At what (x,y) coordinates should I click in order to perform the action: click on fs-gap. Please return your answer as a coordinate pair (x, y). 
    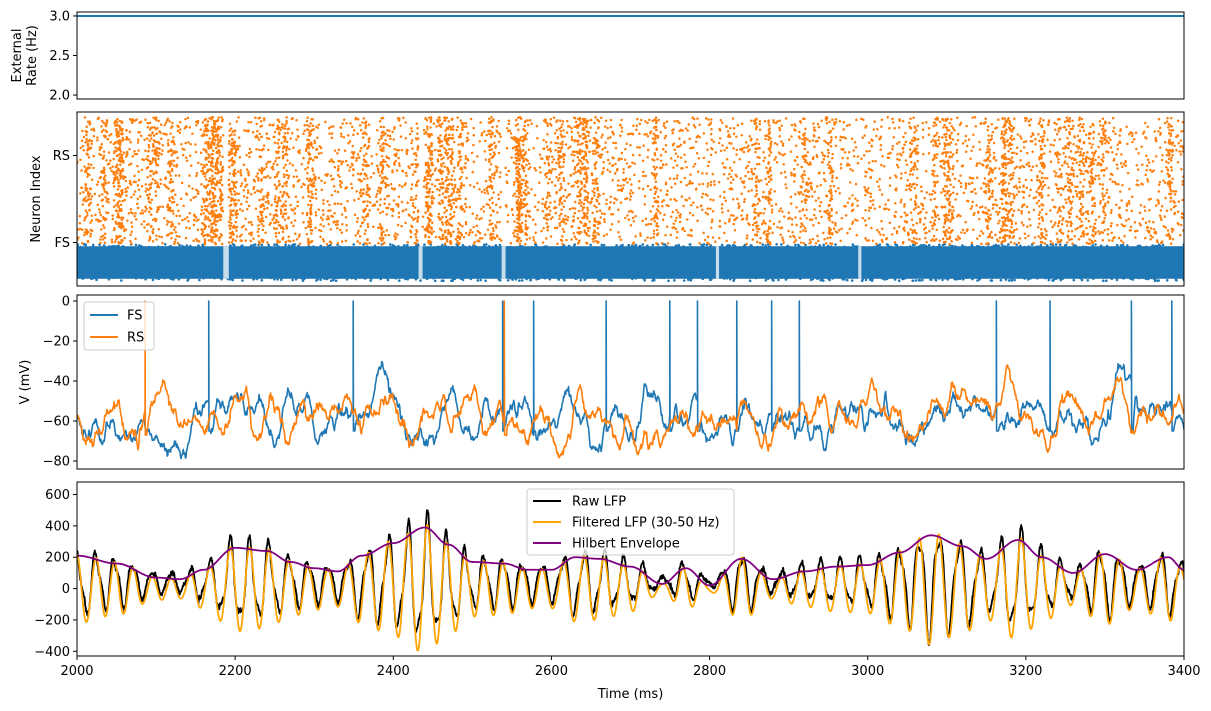
    Looking at the image, I should click on (717, 262).